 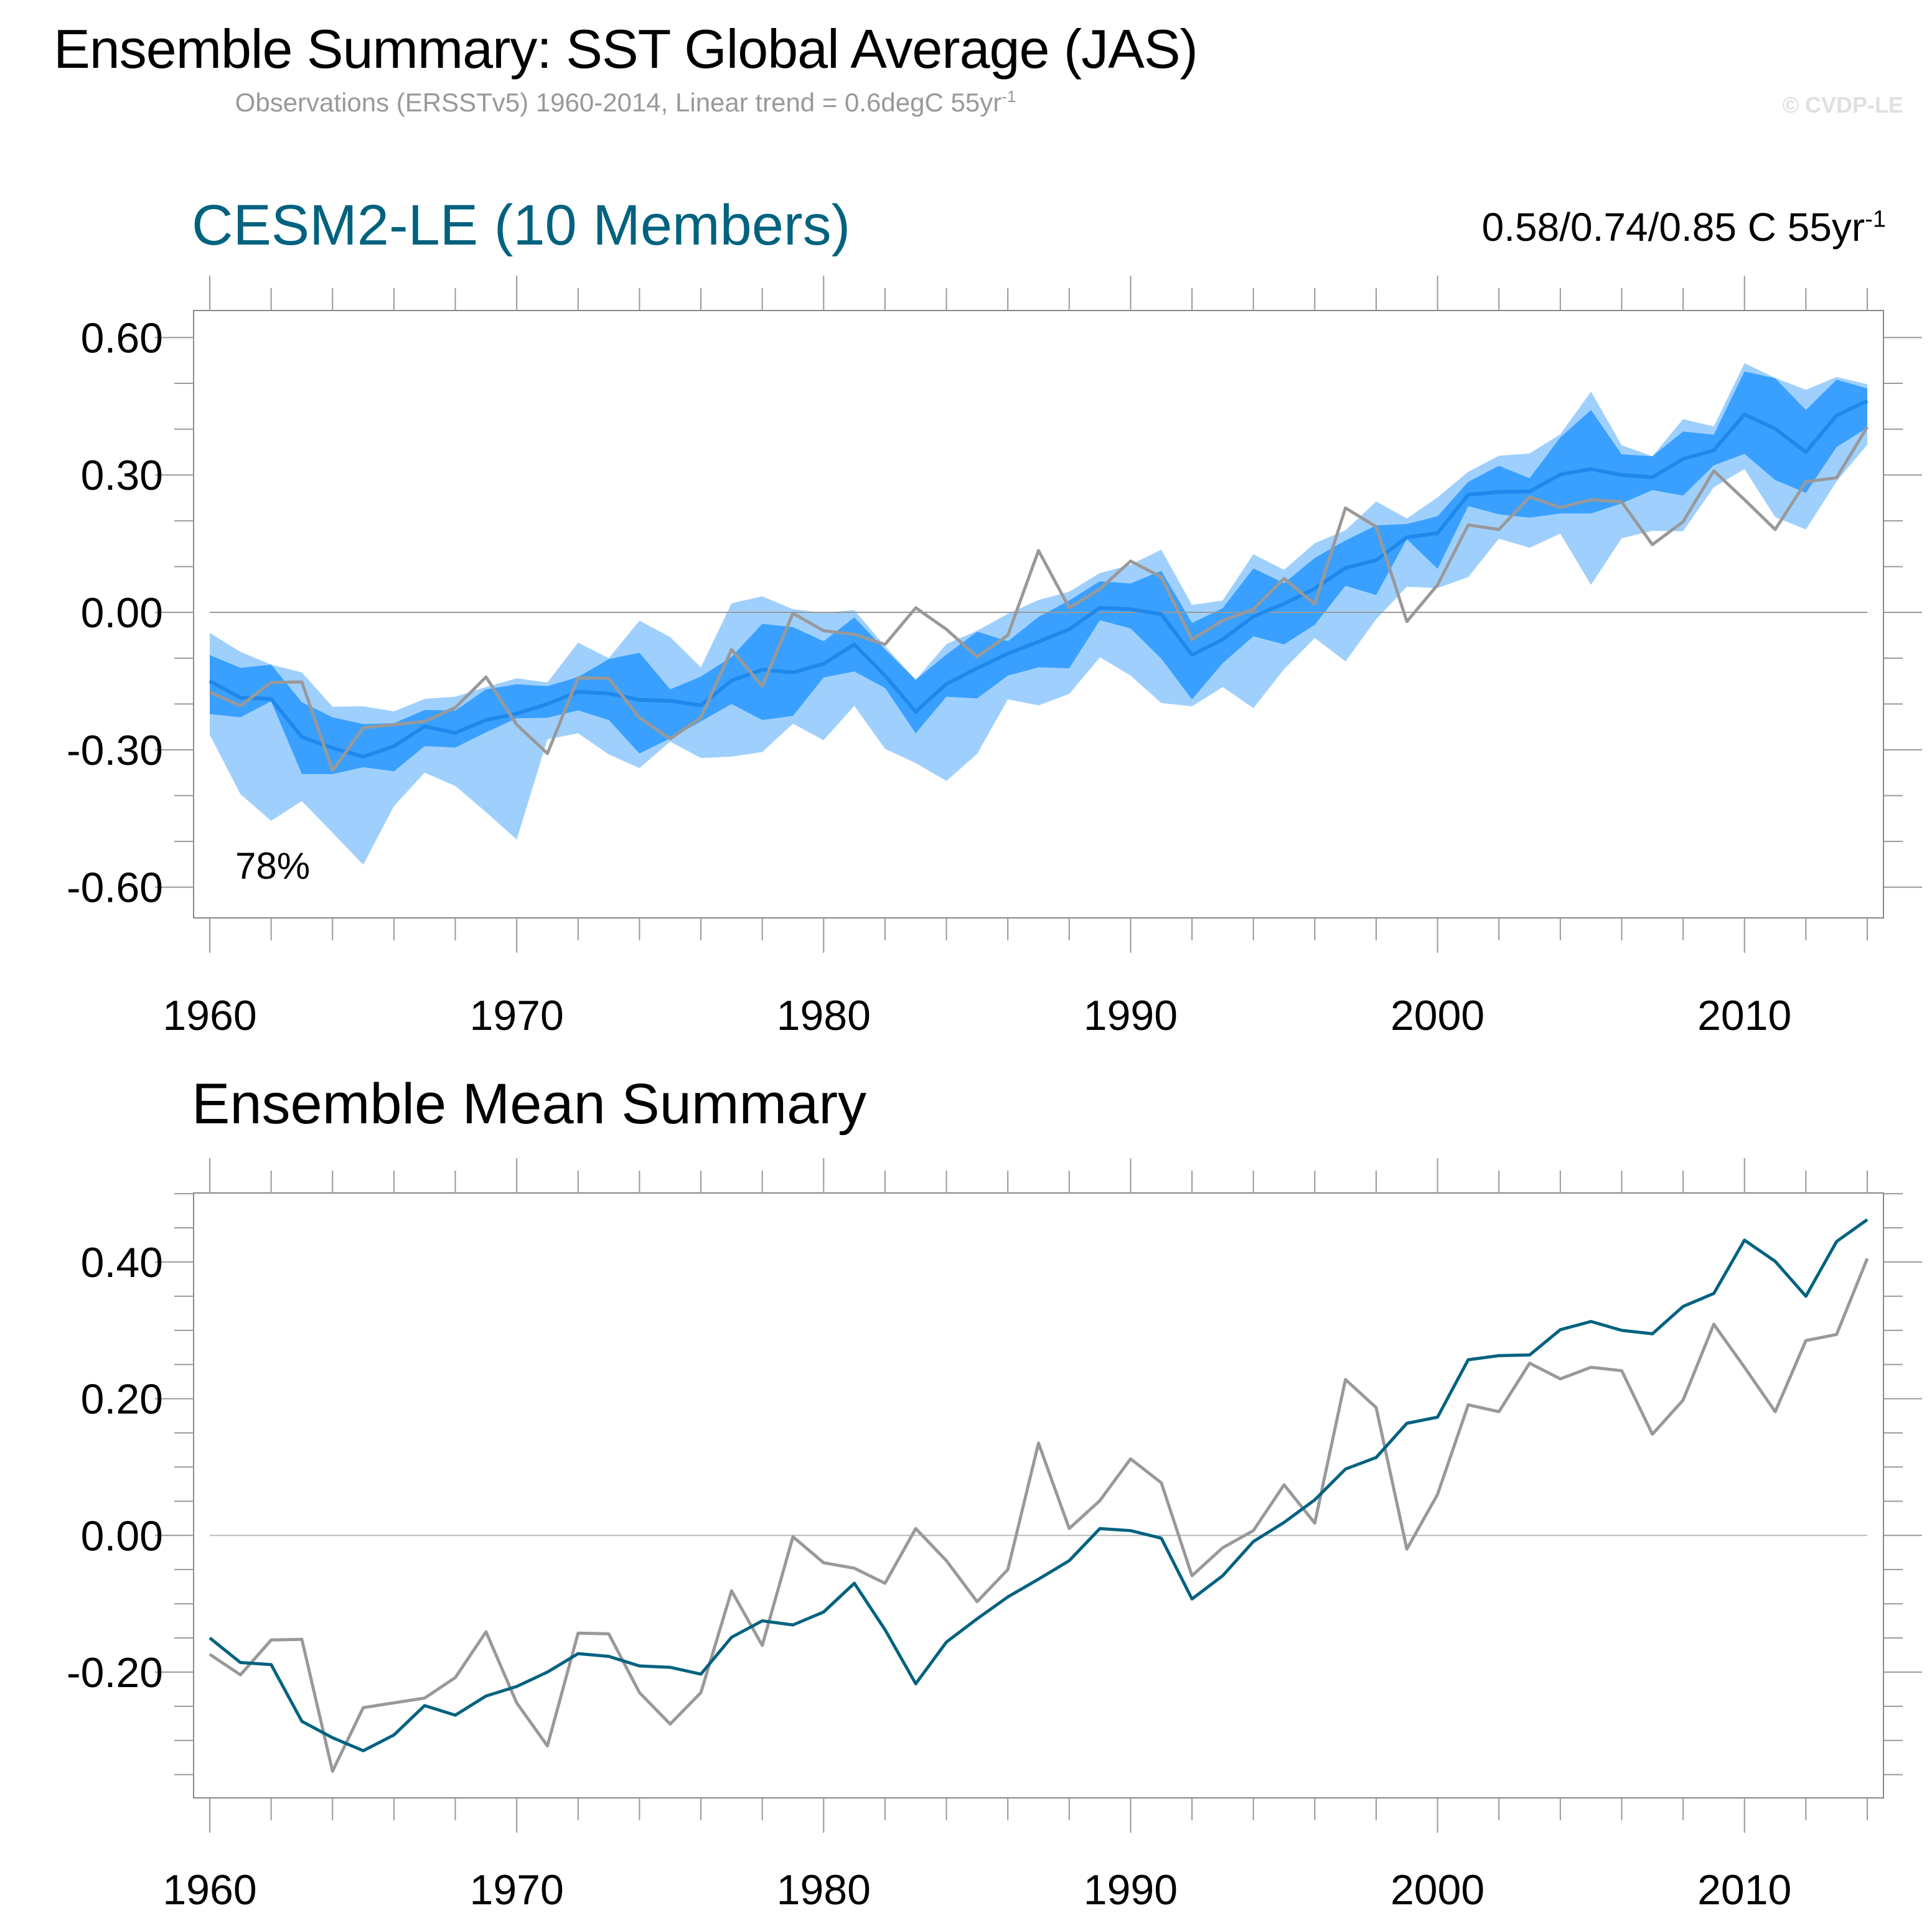 What do you see at coordinates (1008, 97) in the screenshot?
I see `subtitle-superscript: -1` at bounding box center [1008, 97].